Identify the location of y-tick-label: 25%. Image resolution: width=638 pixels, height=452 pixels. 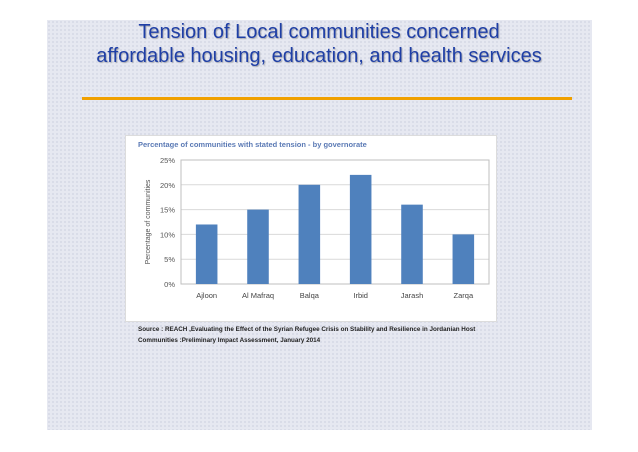
(167, 160).